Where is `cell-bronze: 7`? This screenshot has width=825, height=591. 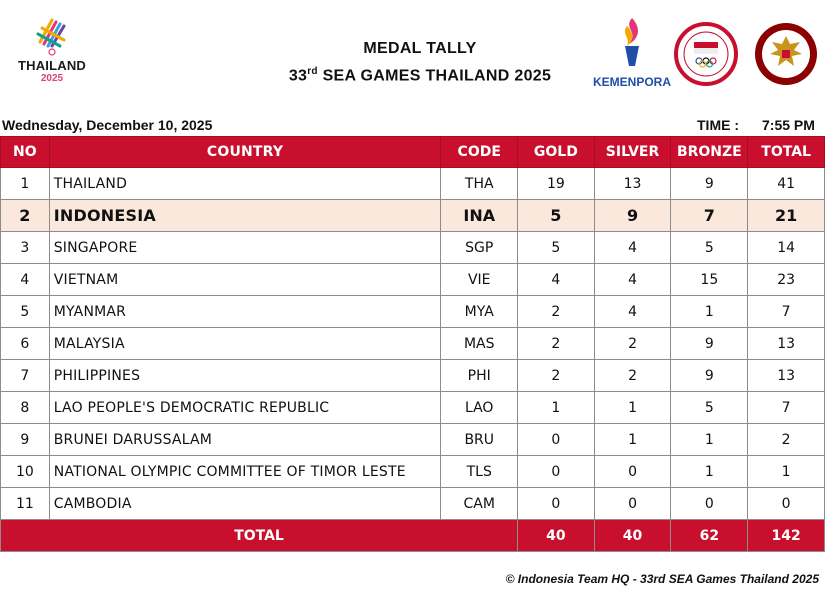 cell-bronze: 7 is located at coordinates (709, 215).